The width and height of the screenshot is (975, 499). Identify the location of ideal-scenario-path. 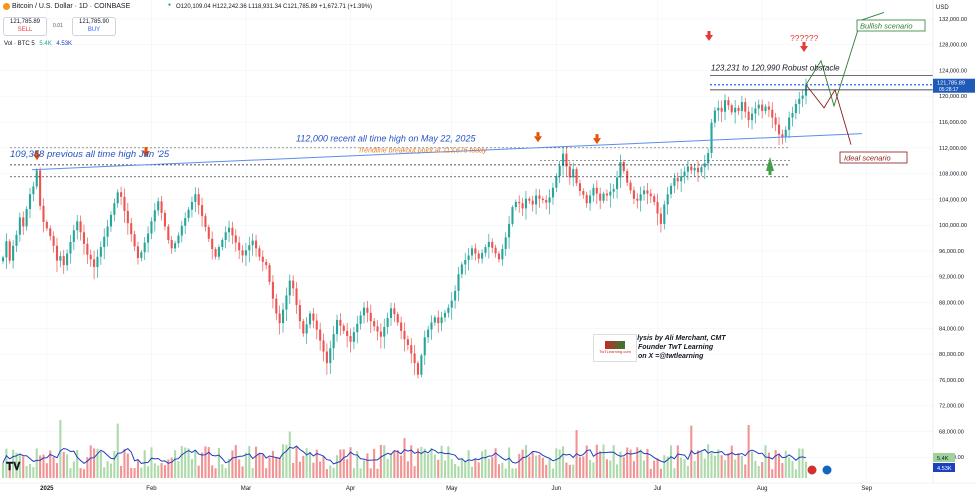
(828, 114).